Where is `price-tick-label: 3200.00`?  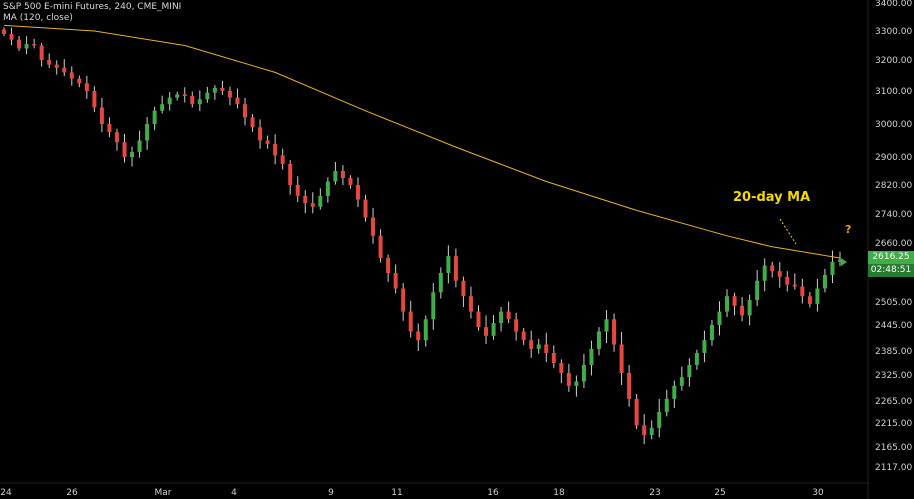 price-tick-label: 3200.00 is located at coordinates (893, 61).